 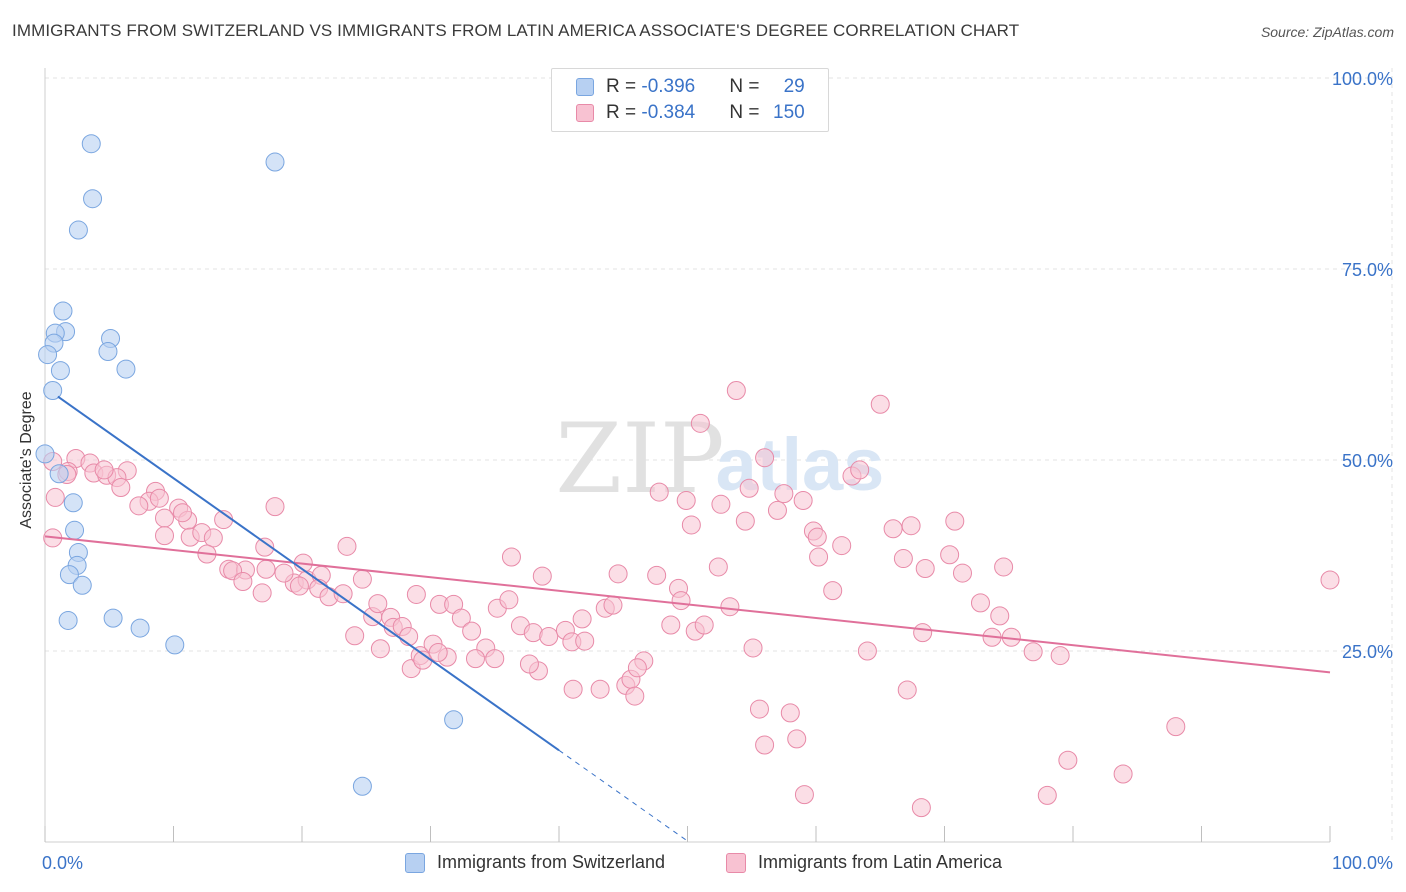 What do you see at coordinates (26, 460) in the screenshot?
I see `y-axis-label: Associate's Degree` at bounding box center [26, 460].